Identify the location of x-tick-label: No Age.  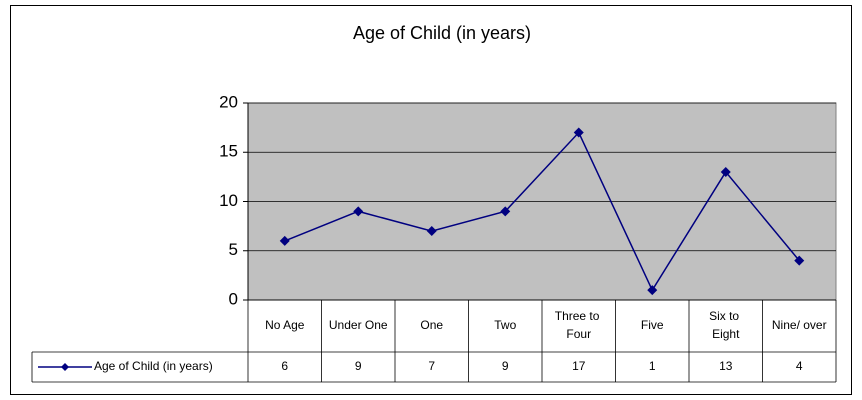
(285, 325).